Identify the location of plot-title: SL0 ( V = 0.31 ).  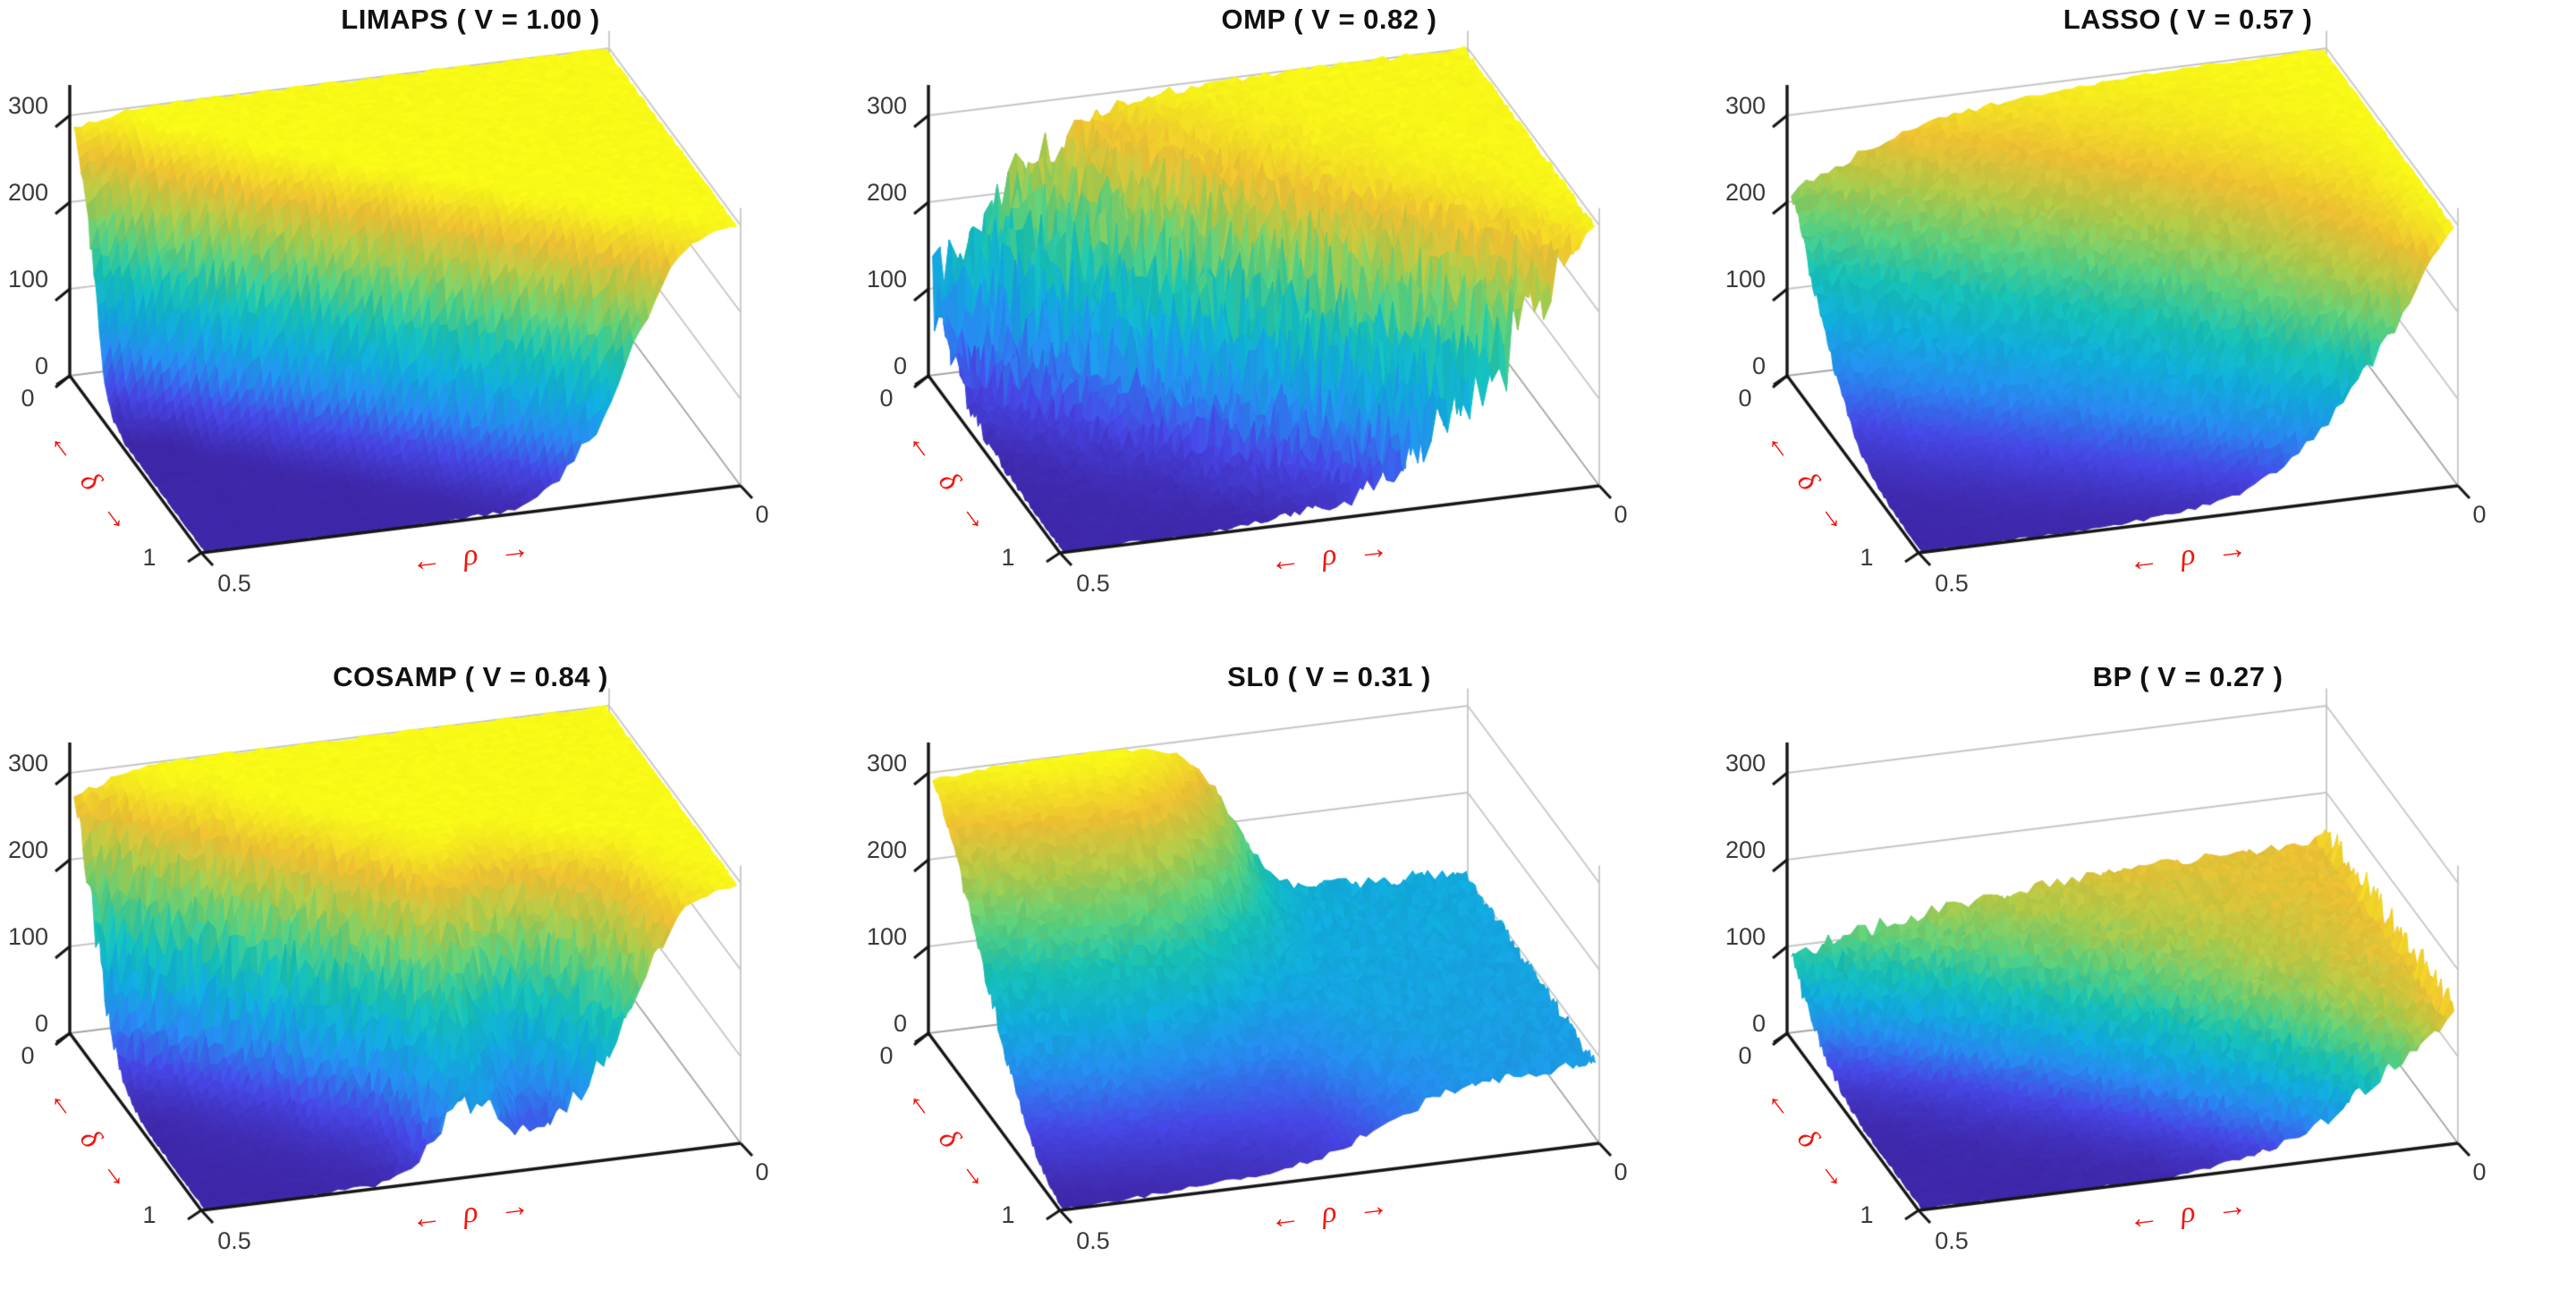
(1329, 676).